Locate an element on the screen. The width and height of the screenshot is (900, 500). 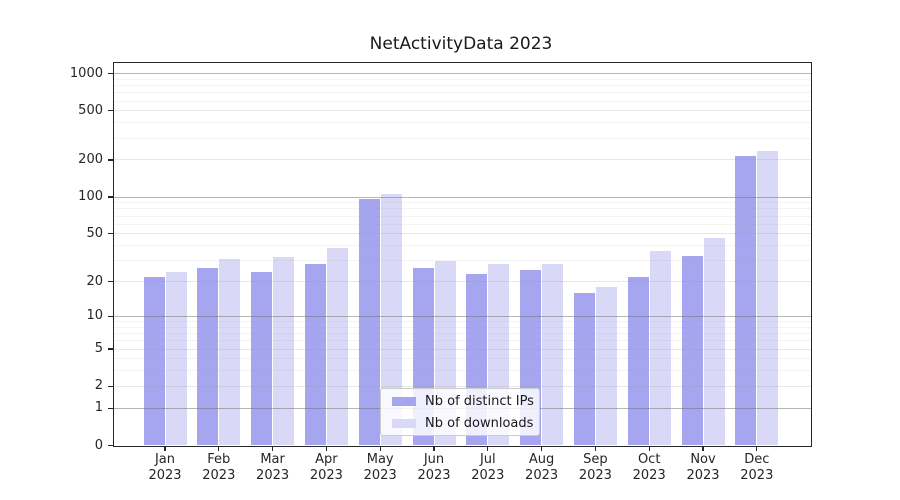
x-tick-label-sep: Sep 2023 is located at coordinates (595, 467).